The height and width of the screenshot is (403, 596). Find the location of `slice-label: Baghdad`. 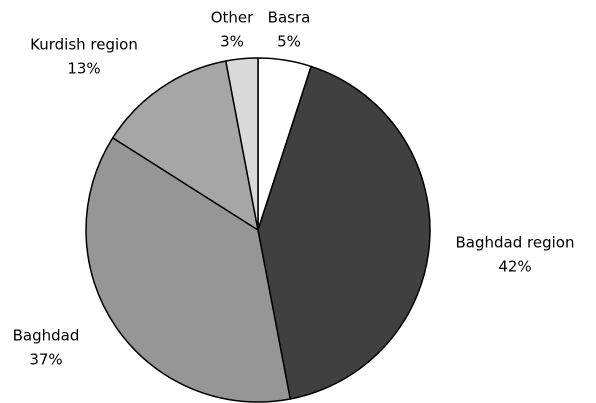

slice-label: Baghdad is located at coordinates (46, 336).